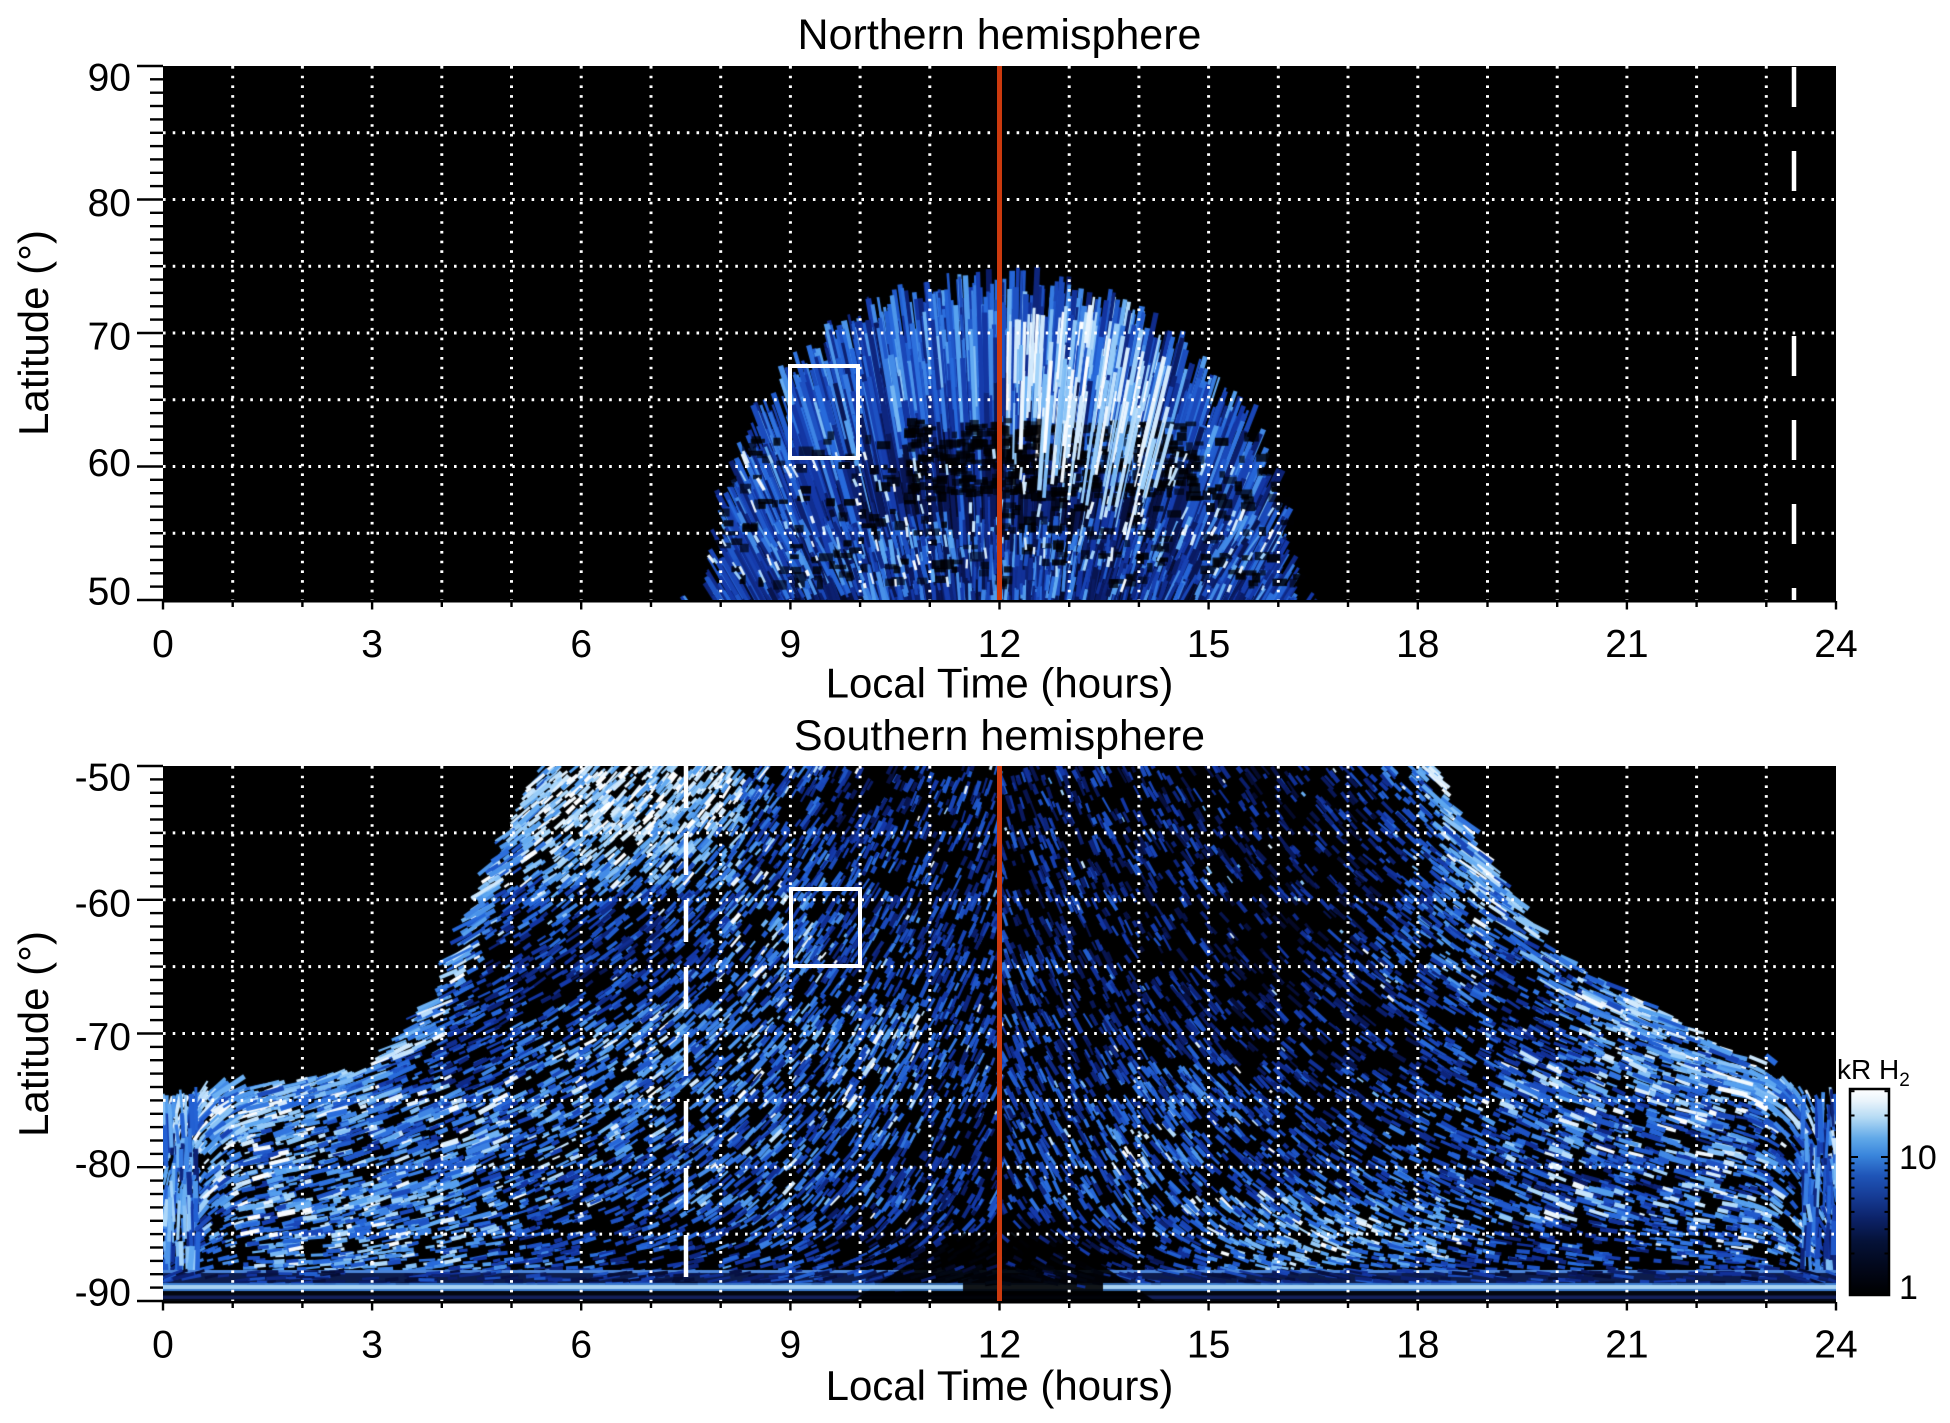 The image size is (1950, 1423). Describe the element at coordinates (103, 1293) in the screenshot. I see `svg-text: -90` at that location.